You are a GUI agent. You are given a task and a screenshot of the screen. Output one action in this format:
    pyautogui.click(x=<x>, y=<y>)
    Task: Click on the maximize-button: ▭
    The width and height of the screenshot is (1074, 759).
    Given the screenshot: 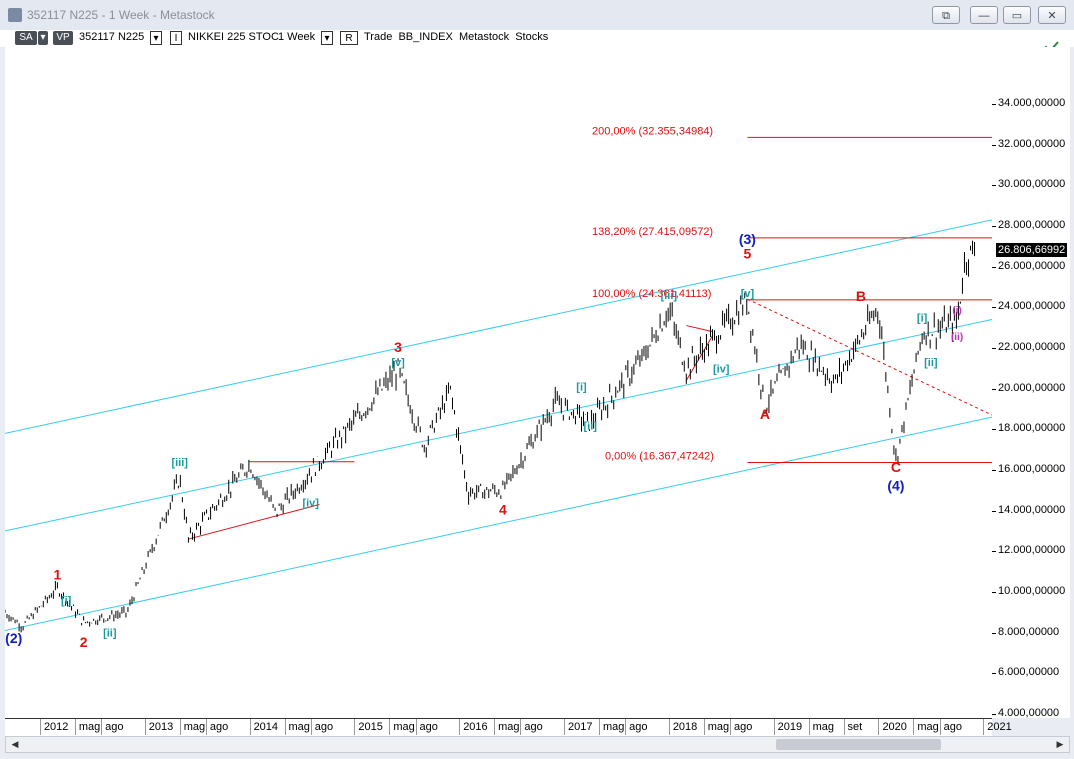 What is the action you would take?
    pyautogui.click(x=1017, y=15)
    